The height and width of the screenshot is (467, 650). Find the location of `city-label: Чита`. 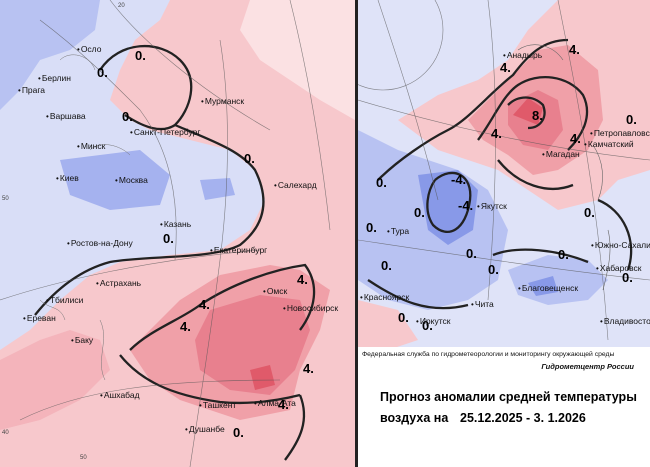

city-label: Чита is located at coordinates (482, 304).